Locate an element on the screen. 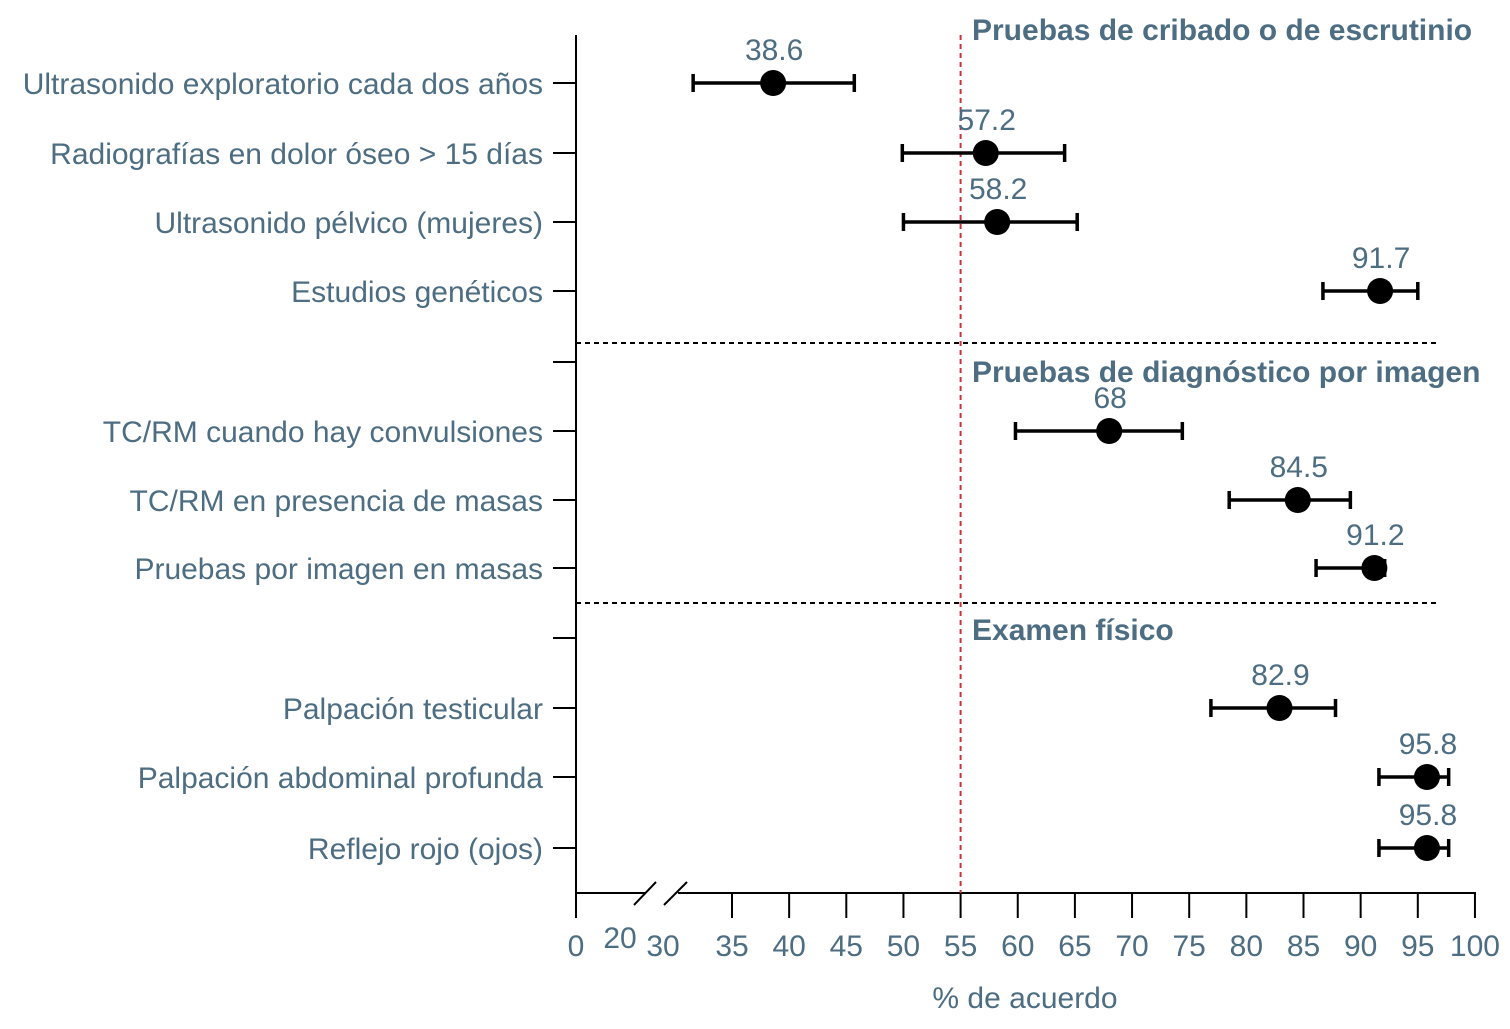 This screenshot has height=1029, width=1510. x-tick-label: 50 is located at coordinates (903, 946).